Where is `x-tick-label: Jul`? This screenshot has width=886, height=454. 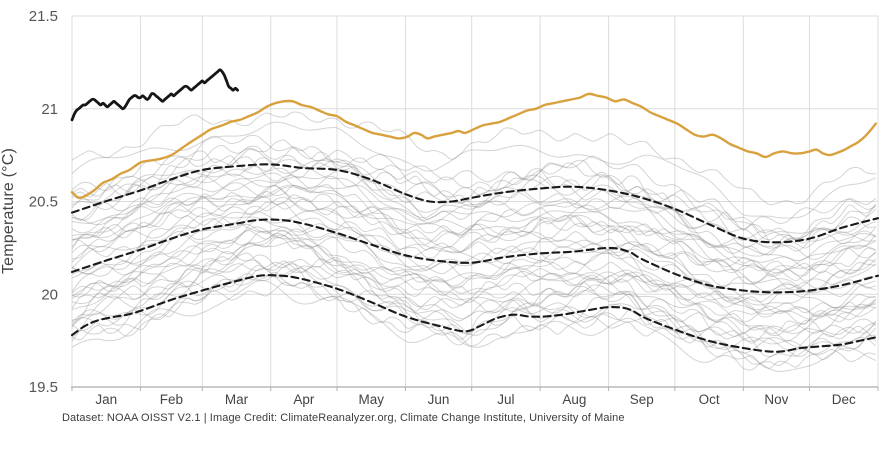 x-tick-label: Jul is located at coordinates (505, 399).